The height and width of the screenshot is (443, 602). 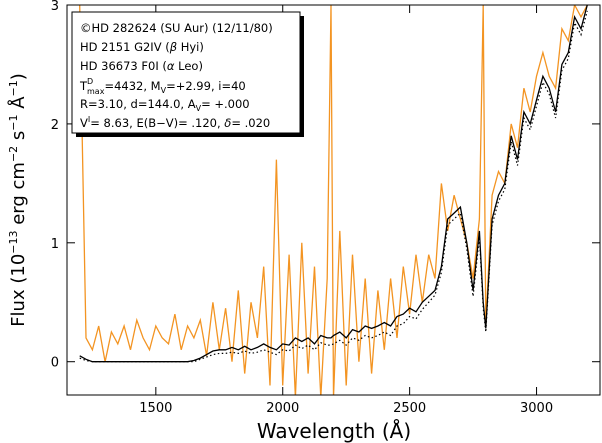 What do you see at coordinates (206, 86) in the screenshot?
I see `text: =+2.99, i=40` at bounding box center [206, 86].